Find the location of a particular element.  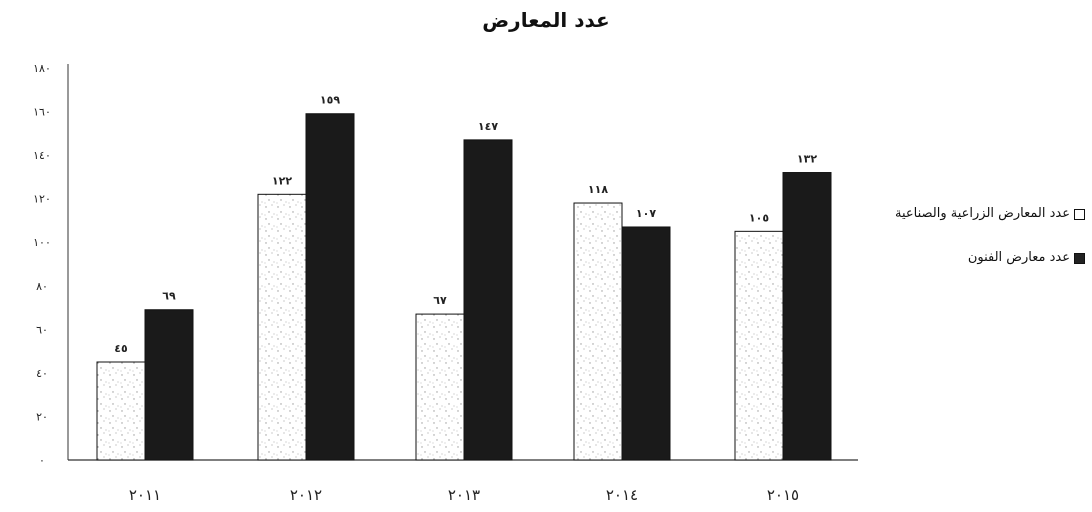

data-label: ٦٩ is located at coordinates (169, 296).